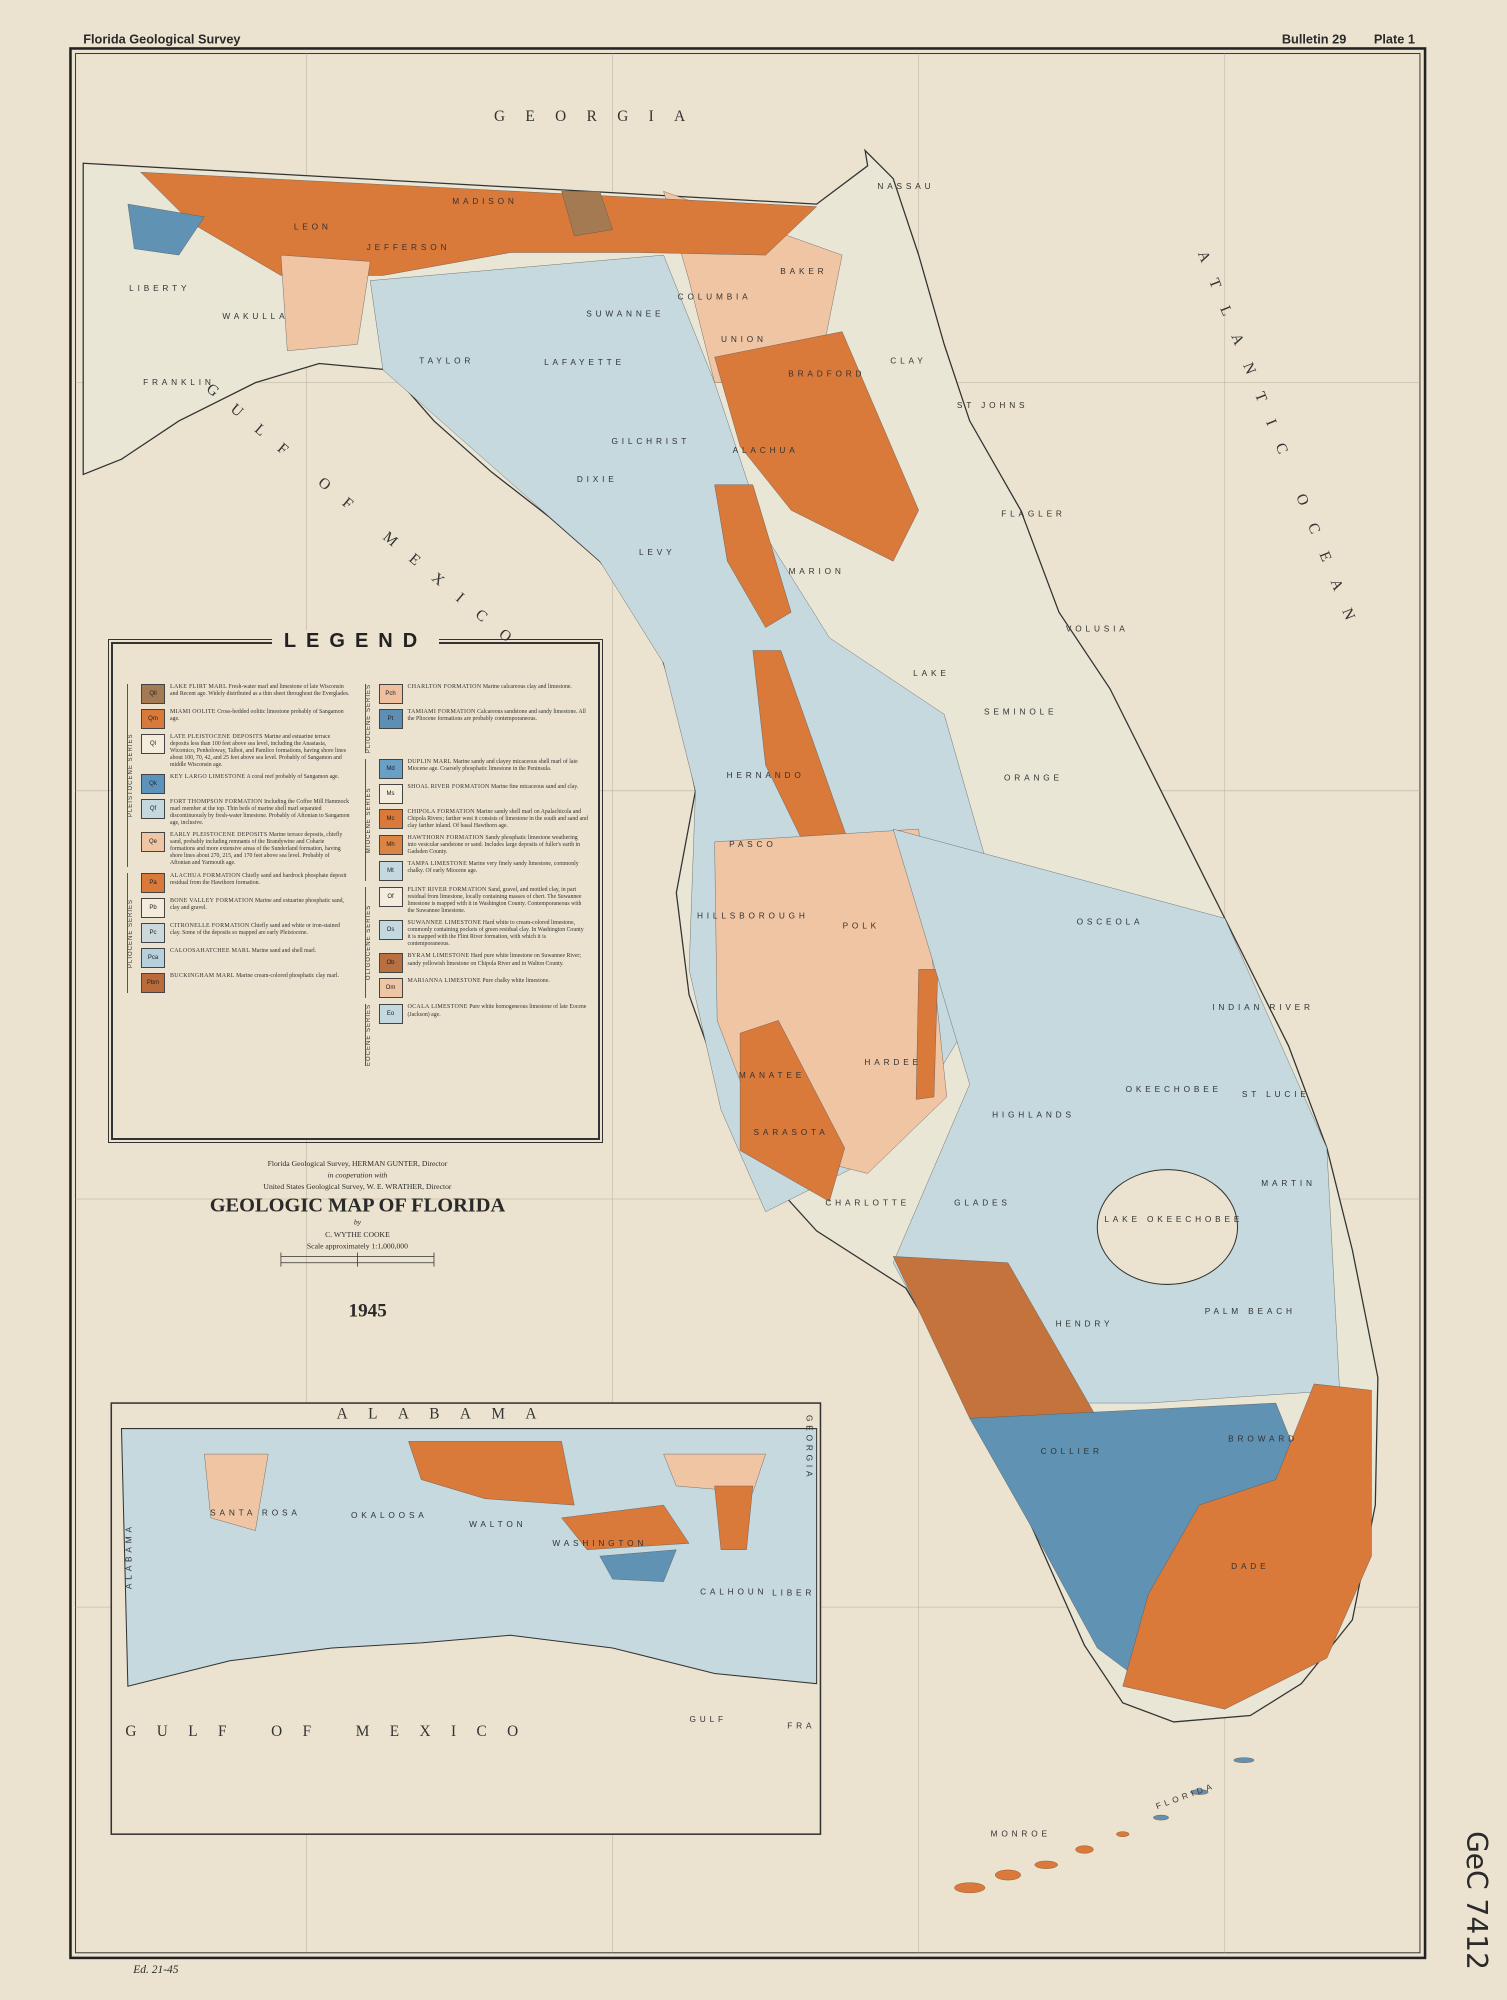 The height and width of the screenshot is (2000, 1507). I want to click on formation-name: MIAMI OOLITE, so click(193, 712).